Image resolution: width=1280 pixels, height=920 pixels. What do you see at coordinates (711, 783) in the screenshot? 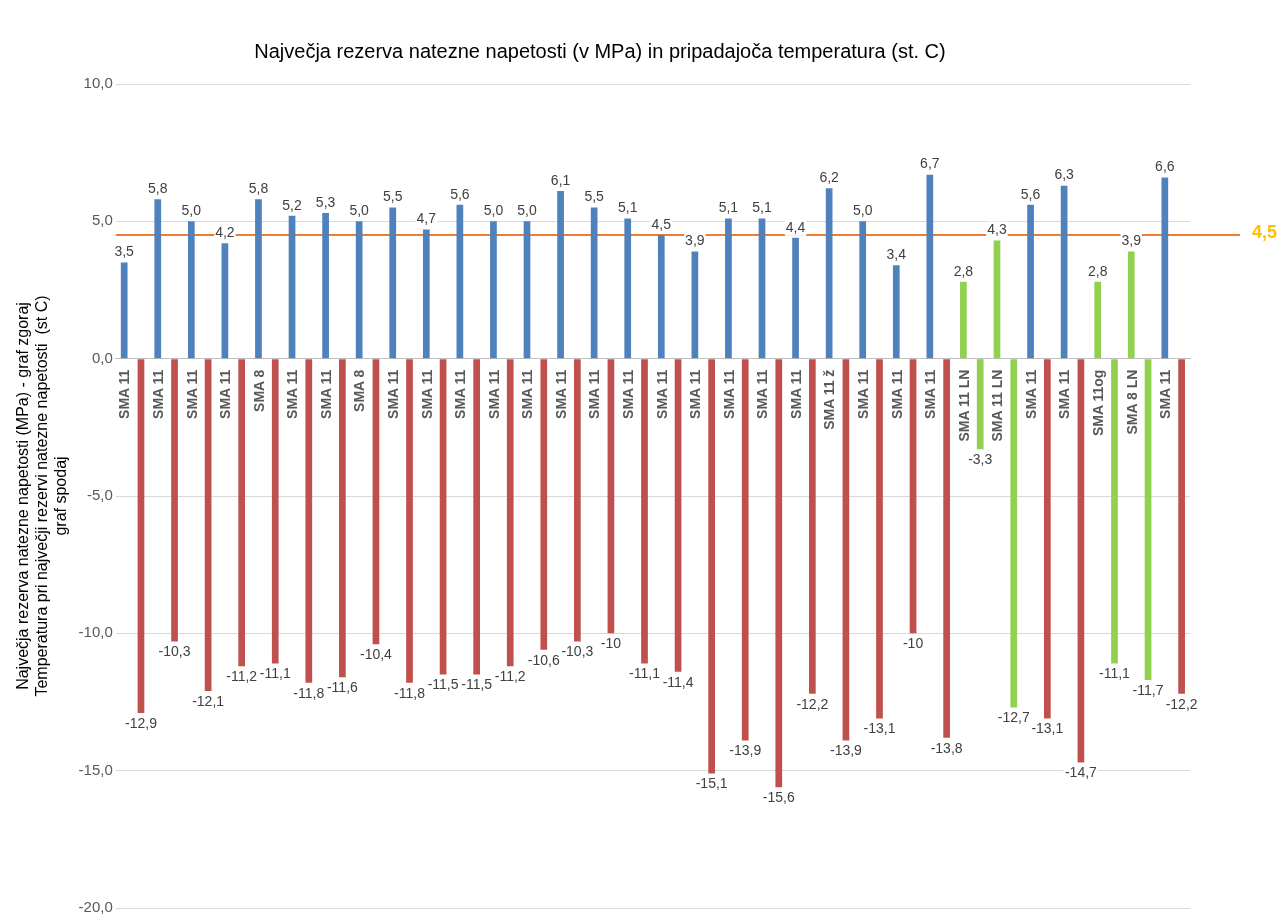
I see `data-label: -15,1` at bounding box center [711, 783].